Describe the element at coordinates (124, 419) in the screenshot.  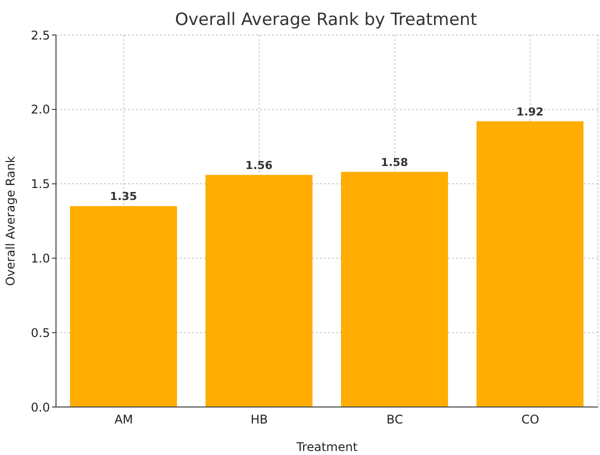
I see `x-tick-label: AM` at that location.